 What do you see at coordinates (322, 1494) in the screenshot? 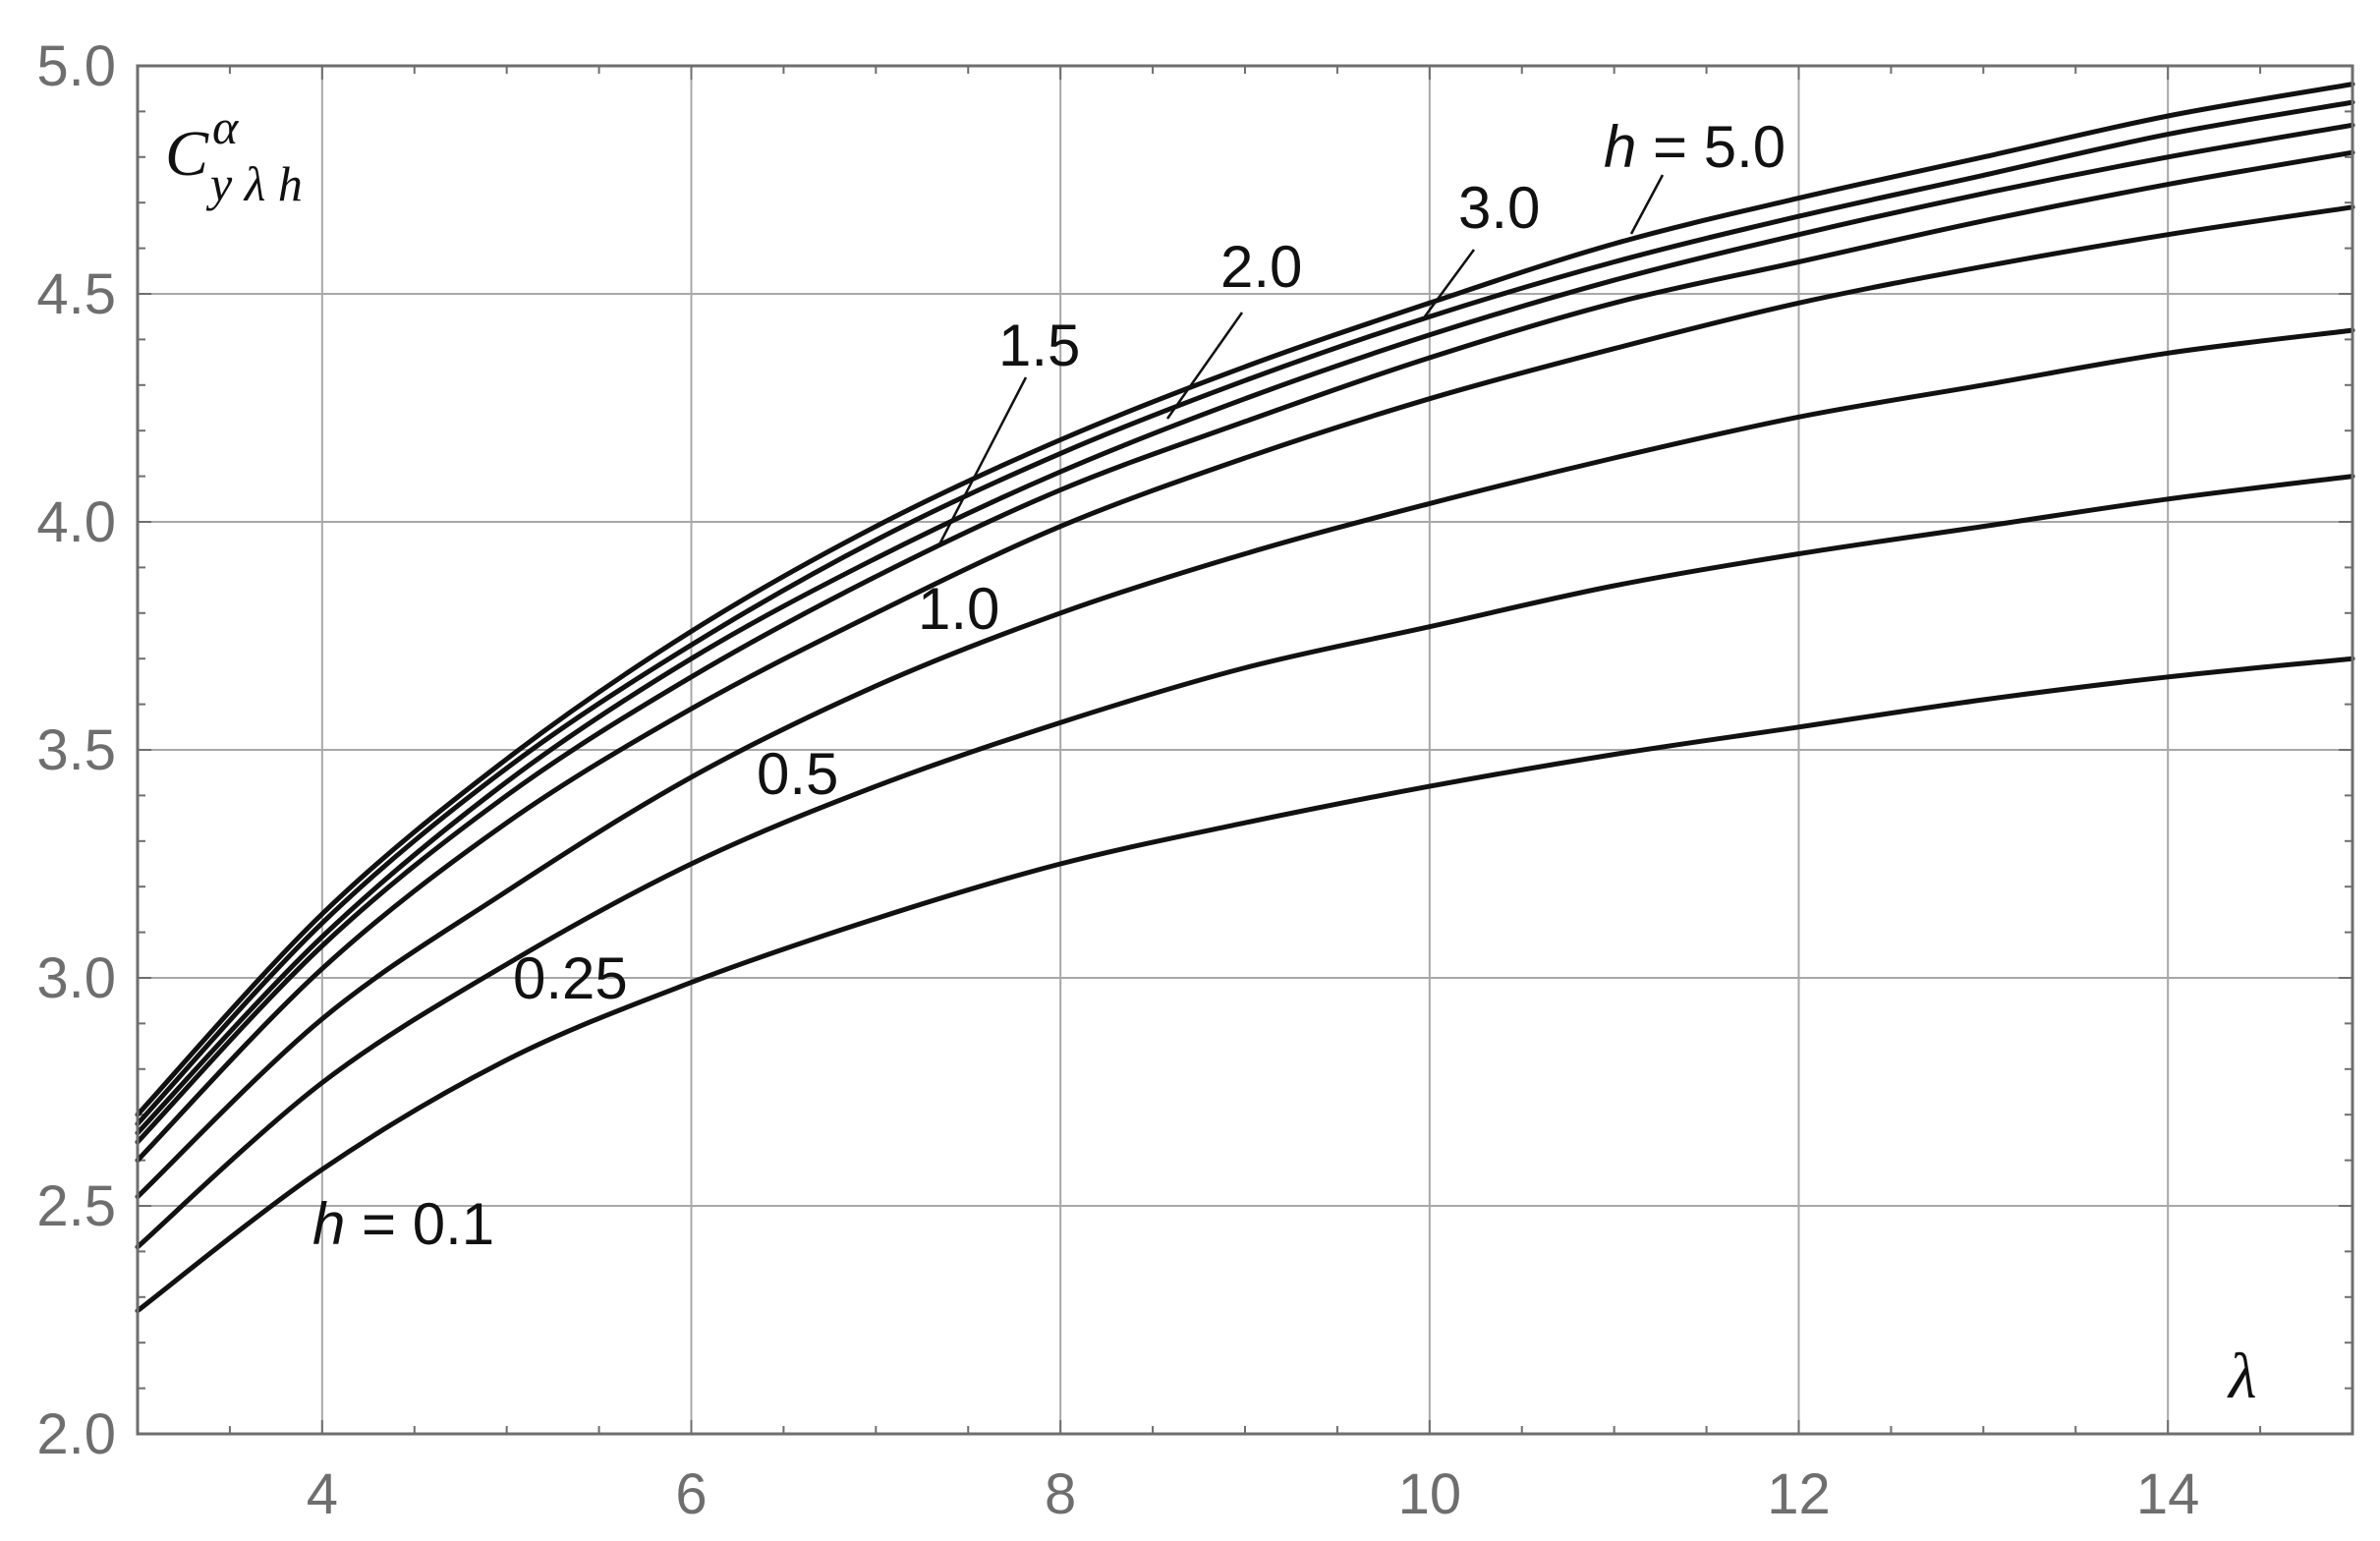
I see `x-tick-label: 4` at bounding box center [322, 1494].